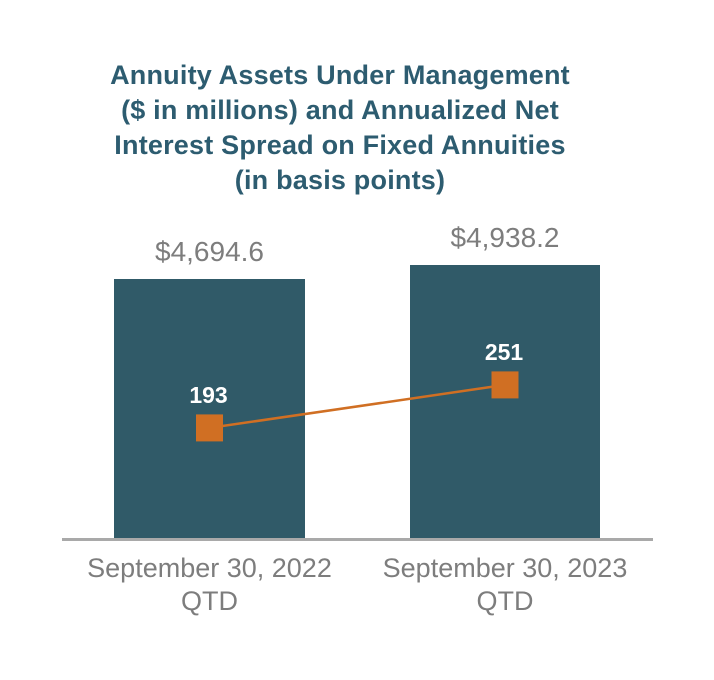 The height and width of the screenshot is (680, 714). What do you see at coordinates (505, 402) in the screenshot?
I see `bar-sep-2023` at bounding box center [505, 402].